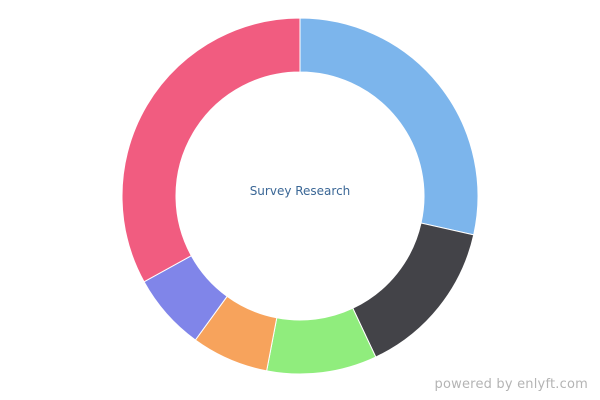 The width and height of the screenshot is (600, 400). Describe the element at coordinates (300, 191) in the screenshot. I see `center-label: Survey Research` at that location.